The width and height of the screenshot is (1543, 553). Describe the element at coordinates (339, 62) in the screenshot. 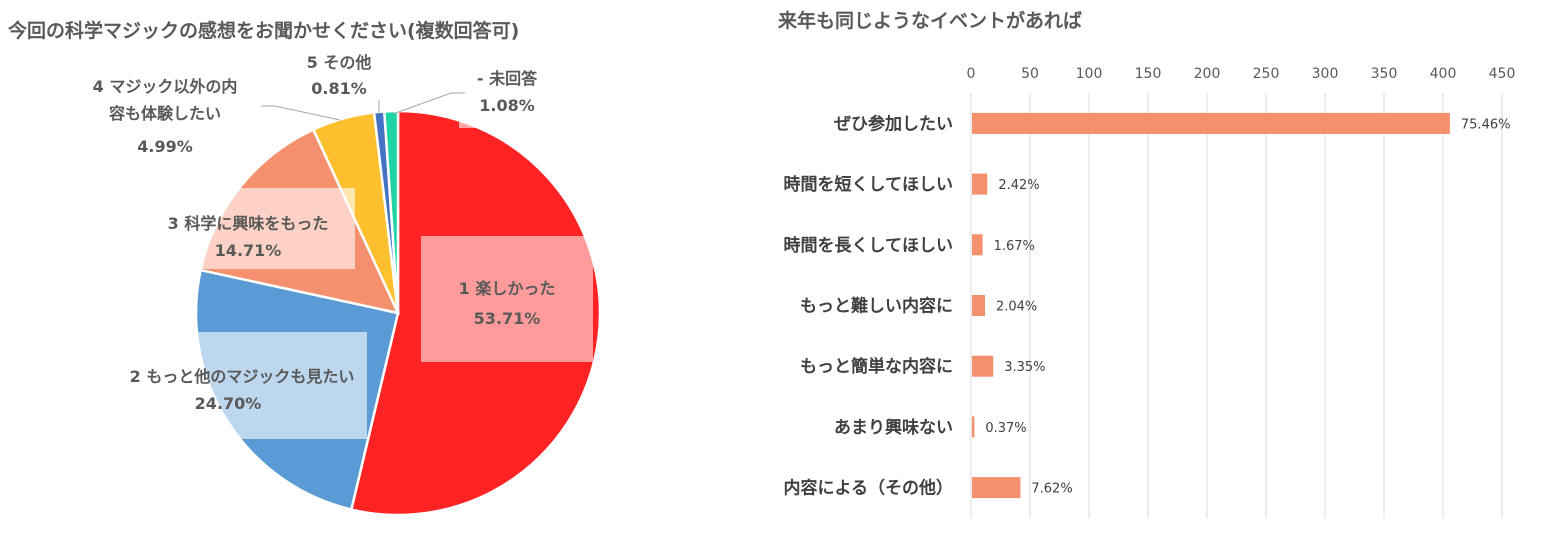

I see `pie-slice-name: 5 その他` at that location.